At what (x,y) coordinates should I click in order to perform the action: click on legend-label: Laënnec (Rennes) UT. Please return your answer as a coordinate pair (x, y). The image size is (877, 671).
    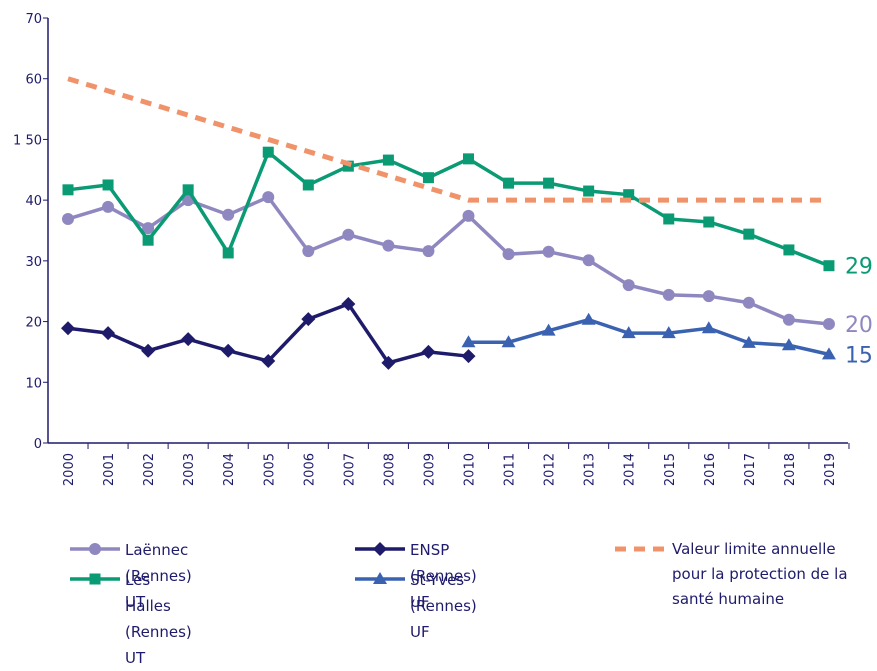
    Looking at the image, I should click on (158, 576).